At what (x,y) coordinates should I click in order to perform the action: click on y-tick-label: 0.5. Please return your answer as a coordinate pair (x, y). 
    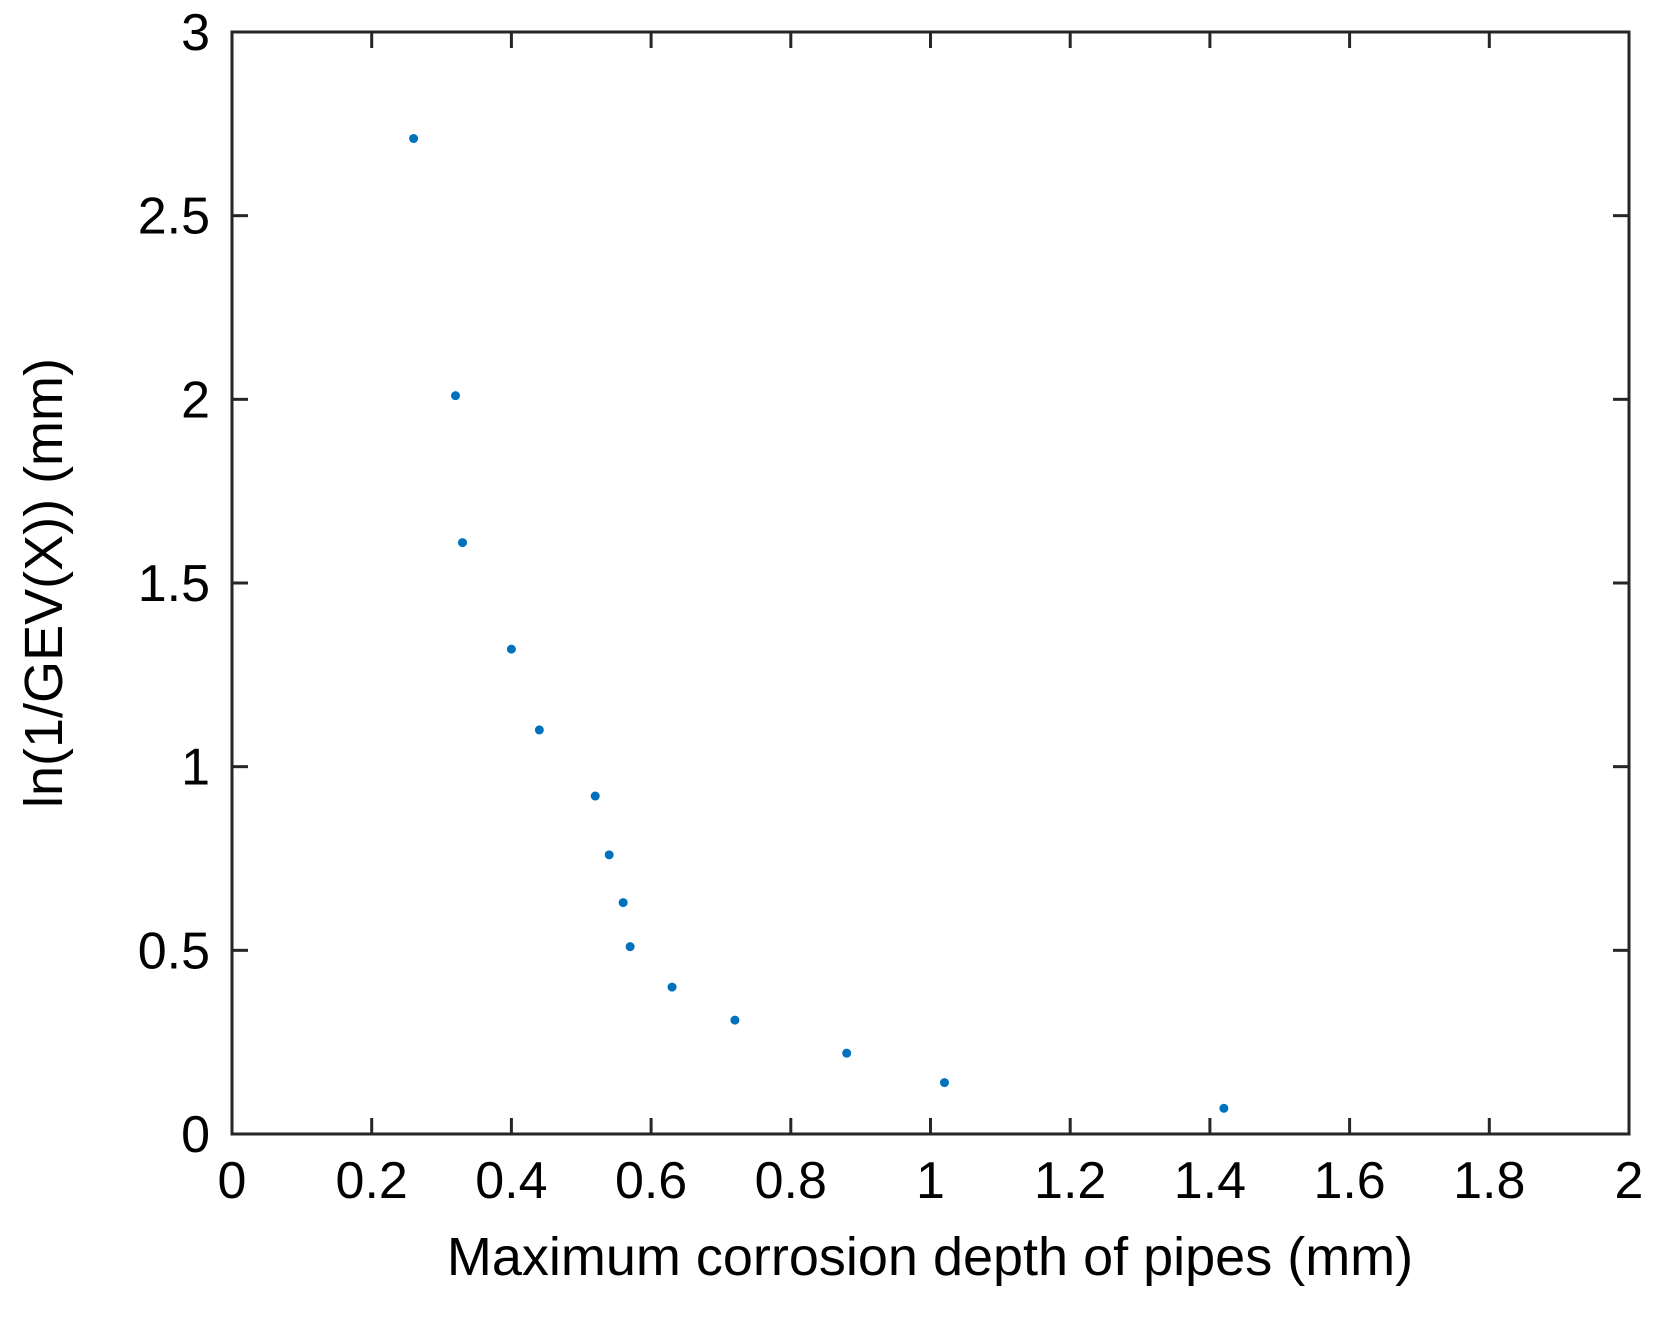
    Looking at the image, I should click on (174, 951).